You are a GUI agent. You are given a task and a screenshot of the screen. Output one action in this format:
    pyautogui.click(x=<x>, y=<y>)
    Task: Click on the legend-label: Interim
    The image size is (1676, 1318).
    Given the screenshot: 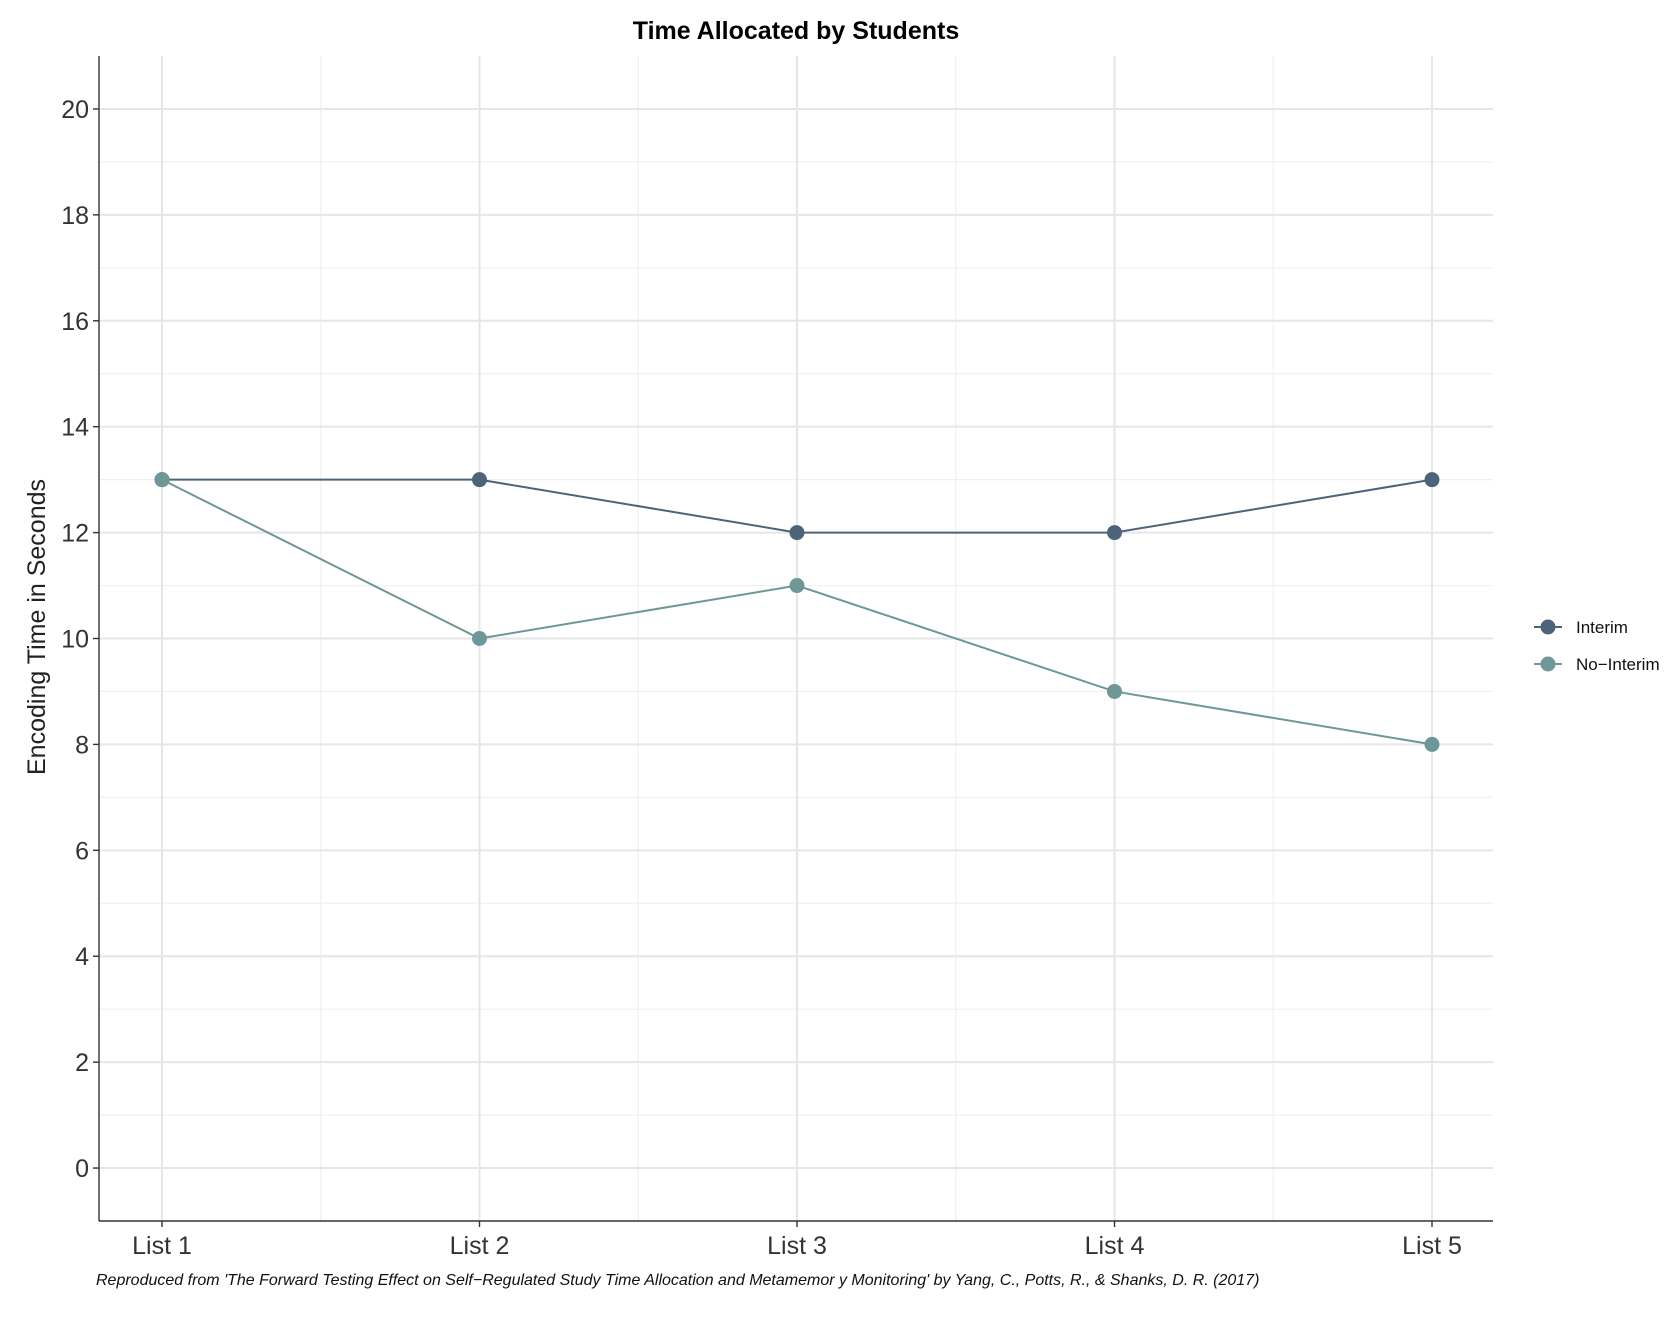 What is the action you would take?
    pyautogui.click(x=1602, y=627)
    